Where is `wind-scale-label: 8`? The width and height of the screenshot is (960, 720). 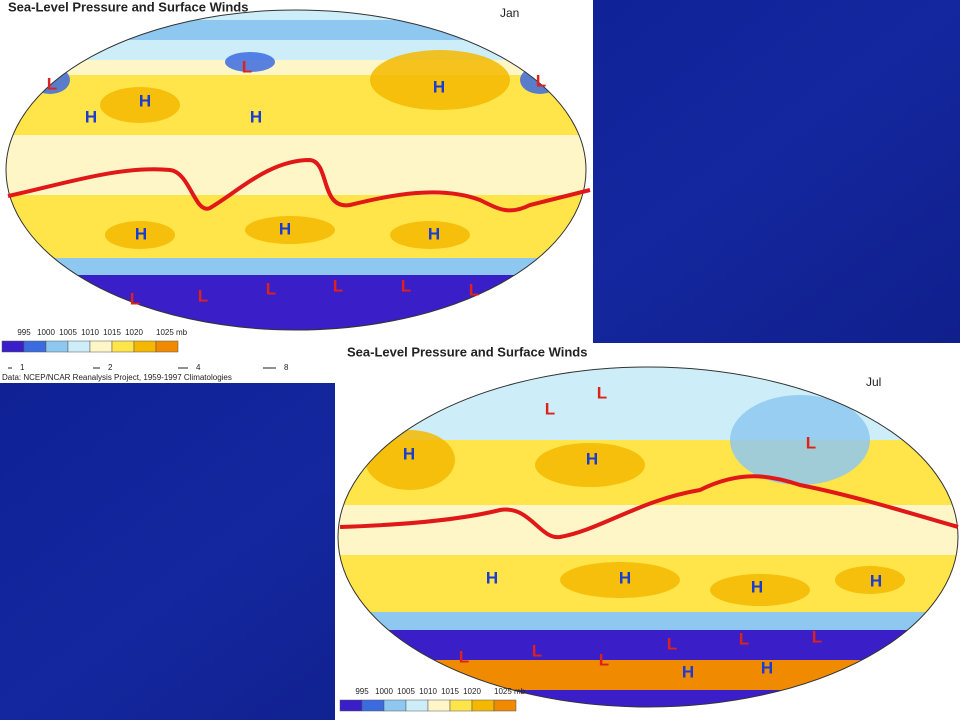 wind-scale-label: 8 is located at coordinates (286, 367).